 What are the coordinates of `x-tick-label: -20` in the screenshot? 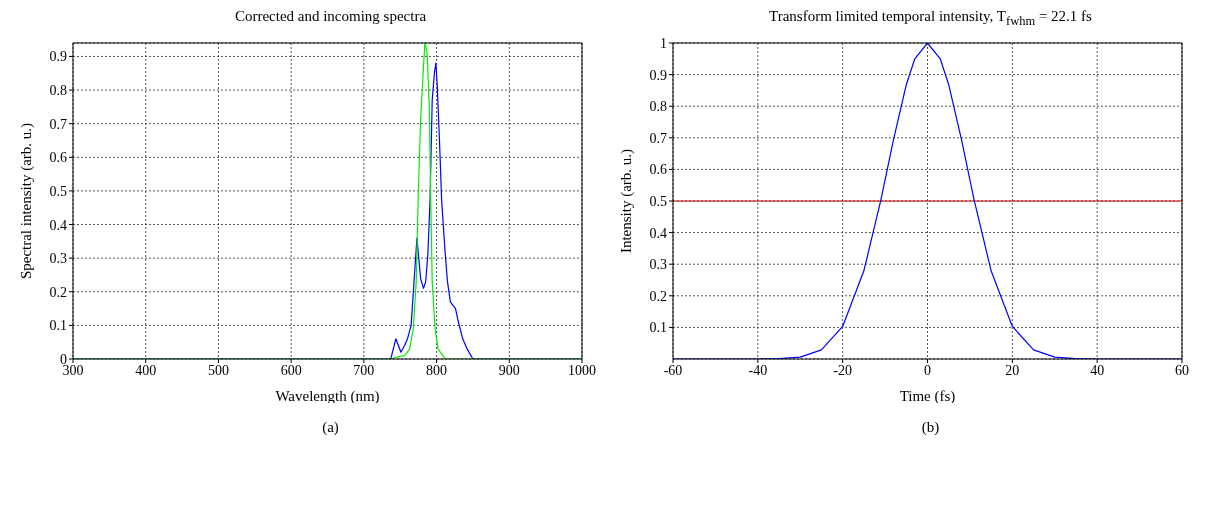 It's located at (842, 370).